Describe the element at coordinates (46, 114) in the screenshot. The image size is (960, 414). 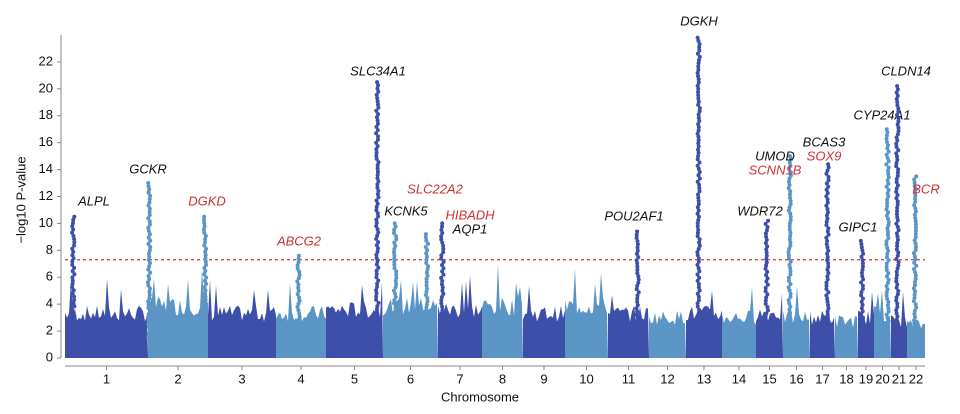
I see `y-tick-label: 18` at that location.